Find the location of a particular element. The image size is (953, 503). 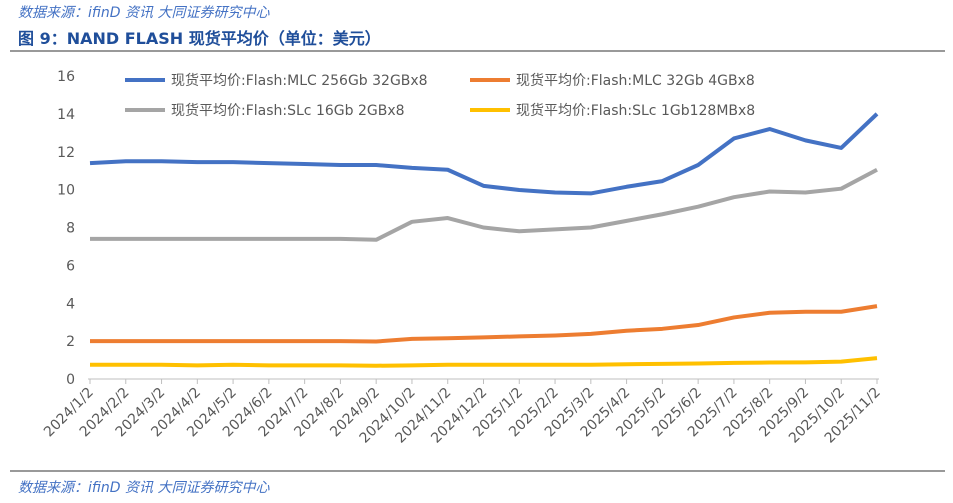

y-tick-label: 8 is located at coordinates (70, 229).